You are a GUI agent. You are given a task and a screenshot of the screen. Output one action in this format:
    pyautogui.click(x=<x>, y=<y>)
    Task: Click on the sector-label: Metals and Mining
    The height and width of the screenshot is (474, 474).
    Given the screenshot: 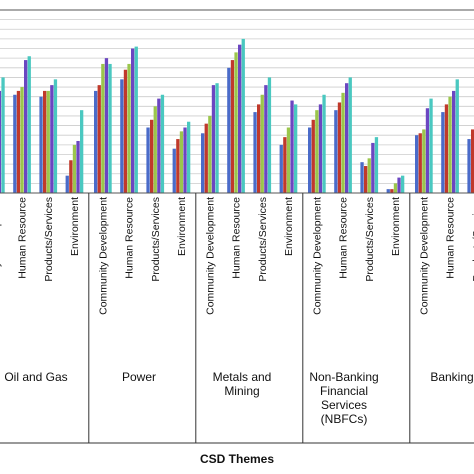 What is the action you would take?
    pyautogui.click(x=242, y=384)
    